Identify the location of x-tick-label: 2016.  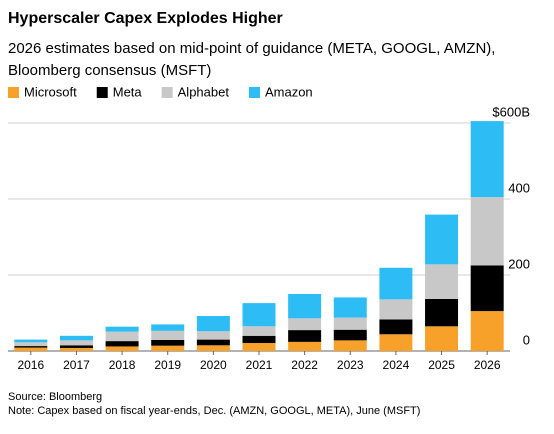
(30, 365).